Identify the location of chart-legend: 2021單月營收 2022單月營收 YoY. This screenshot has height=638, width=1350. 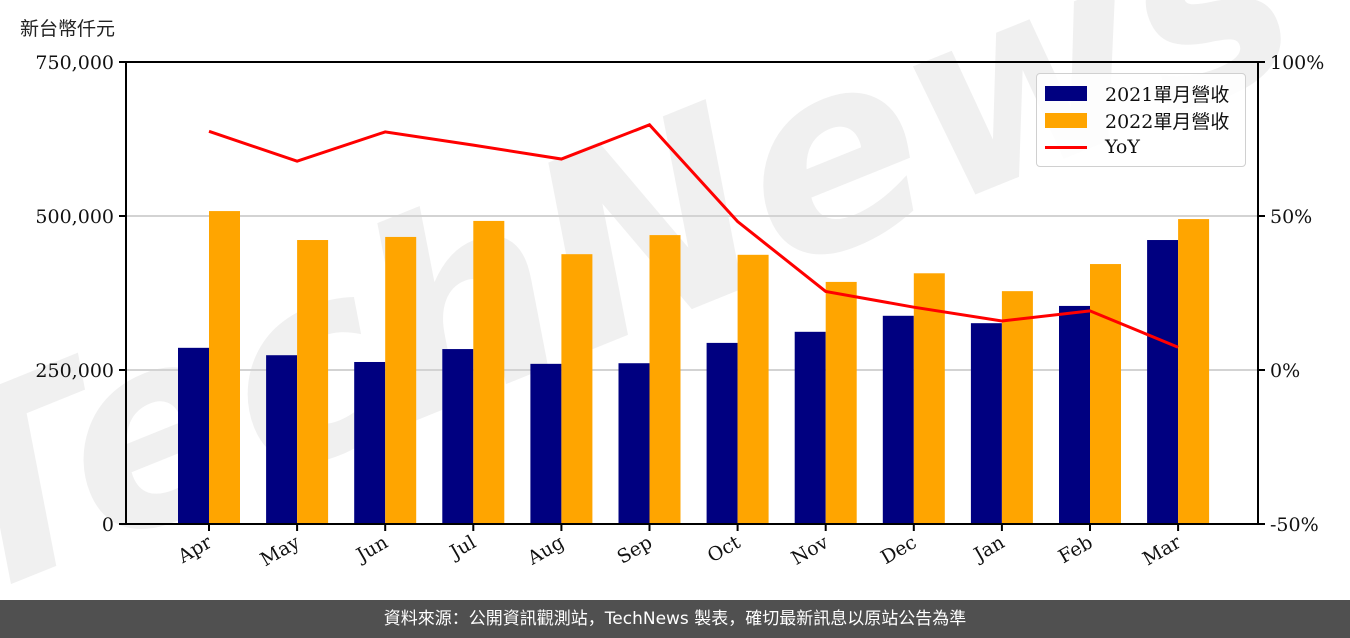
(1141, 120).